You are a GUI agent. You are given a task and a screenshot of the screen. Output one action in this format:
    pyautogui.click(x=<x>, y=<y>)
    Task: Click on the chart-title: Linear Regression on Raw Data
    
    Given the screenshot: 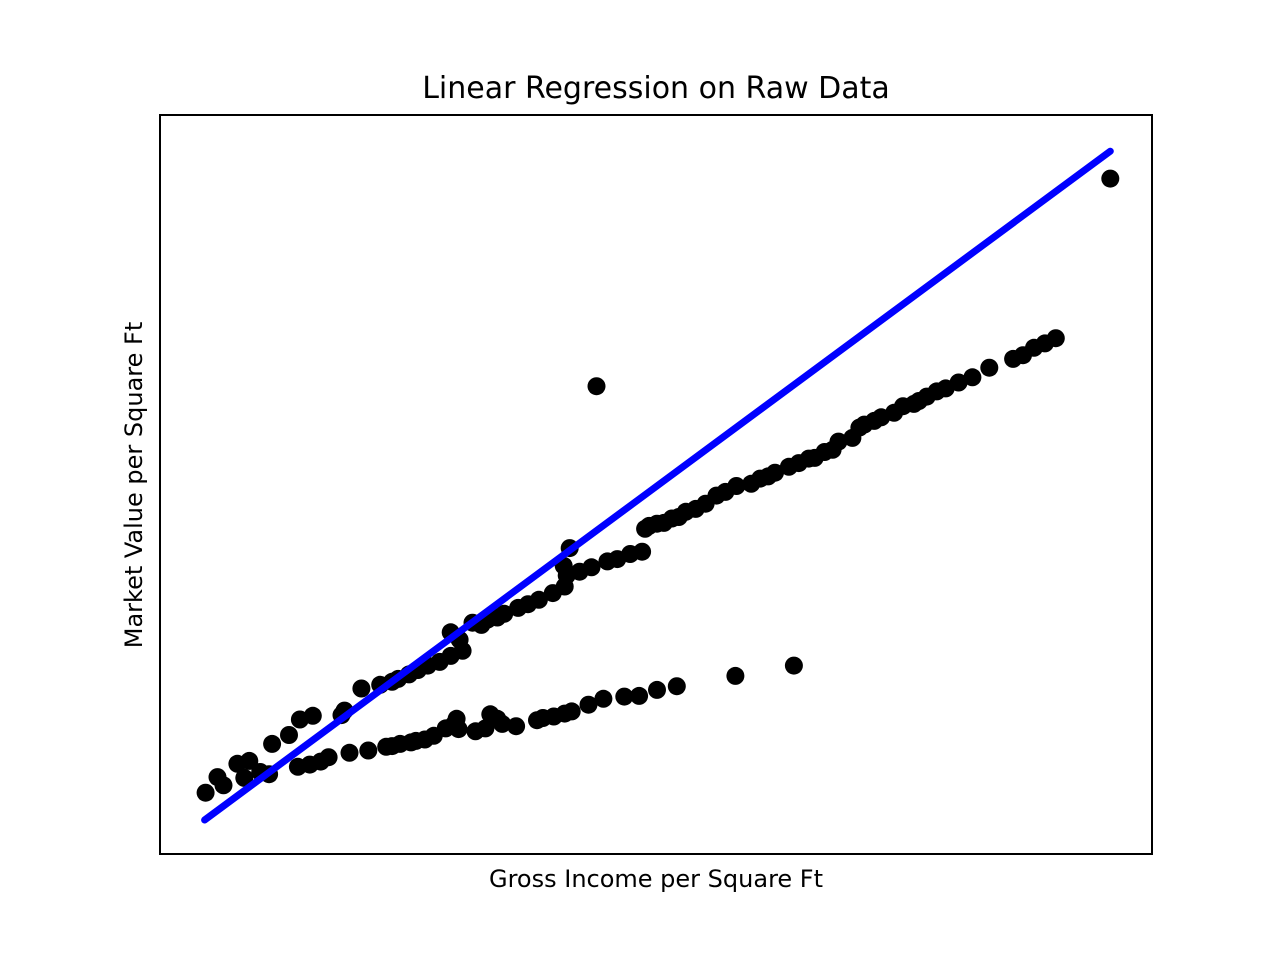 What is the action you would take?
    pyautogui.click(x=656, y=88)
    